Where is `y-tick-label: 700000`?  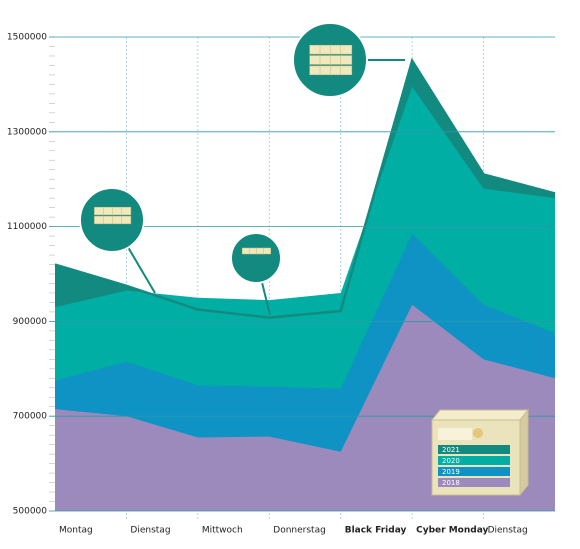 y-tick-label: 700000 is located at coordinates (30, 417).